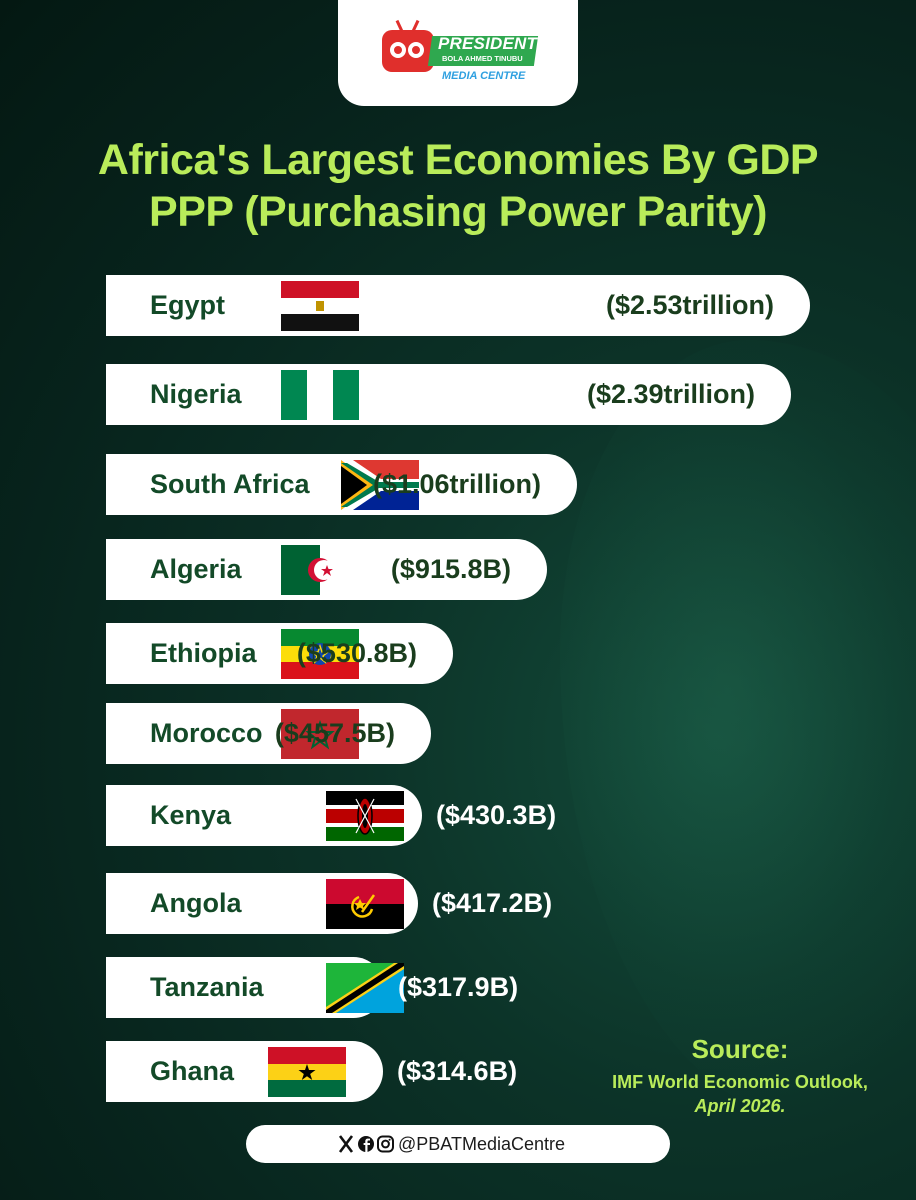 Image resolution: width=916 pixels, height=1200 pixels. Describe the element at coordinates (320, 395) in the screenshot. I see `nigeria-flag` at that location.